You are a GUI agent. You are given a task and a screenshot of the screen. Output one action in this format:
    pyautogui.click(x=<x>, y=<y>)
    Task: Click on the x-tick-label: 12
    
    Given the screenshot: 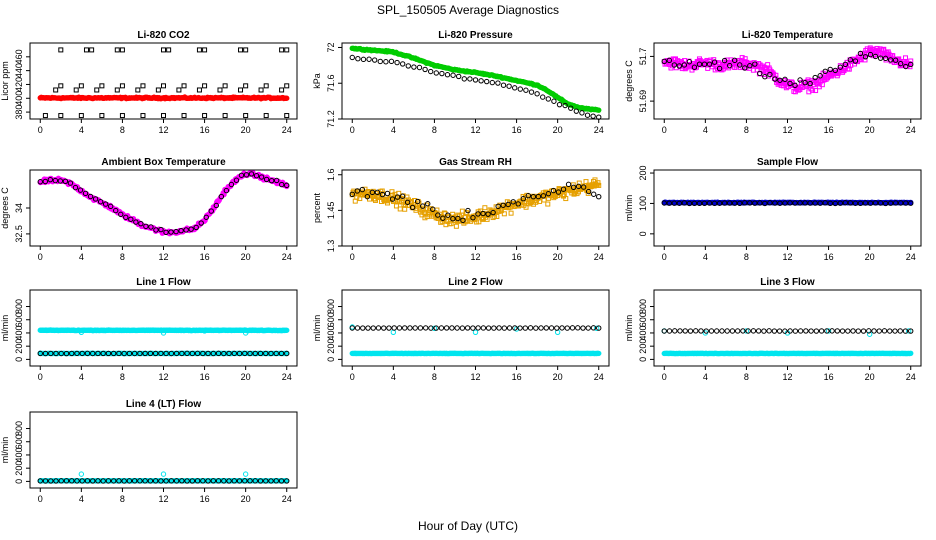 What is the action you would take?
    pyautogui.click(x=475, y=130)
    